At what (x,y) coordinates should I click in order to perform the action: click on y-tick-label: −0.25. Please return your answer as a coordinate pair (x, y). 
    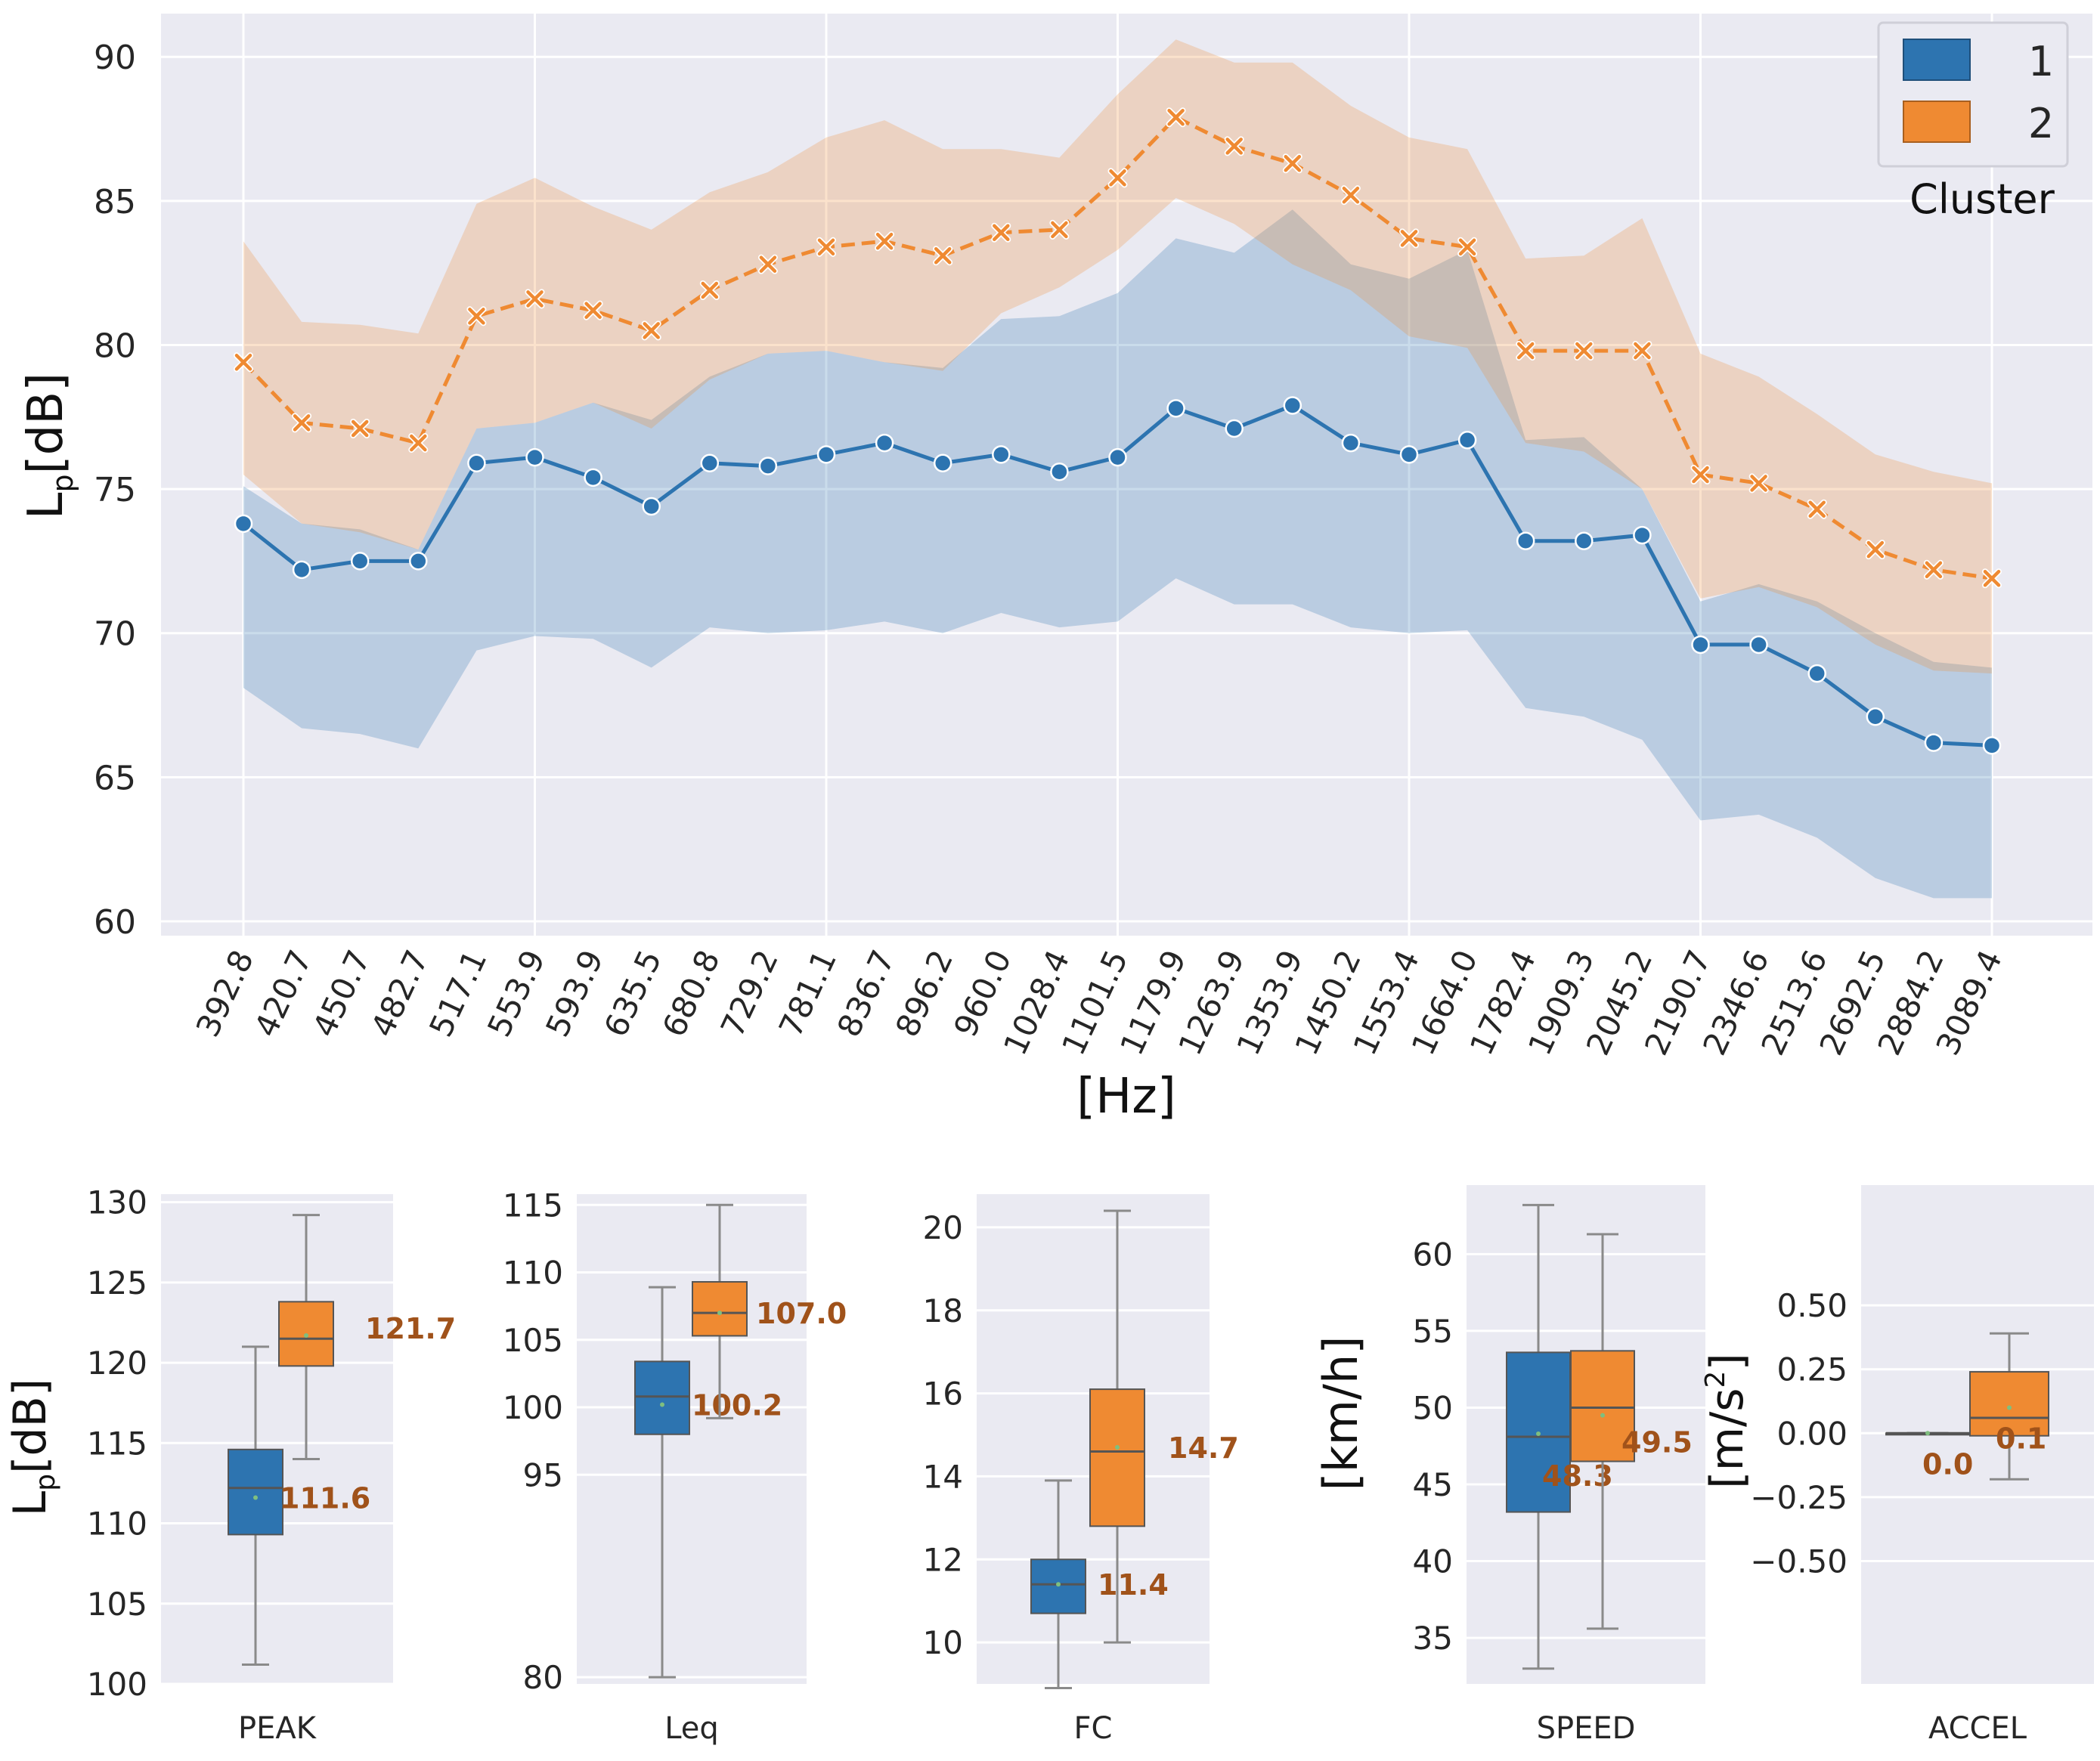
    Looking at the image, I should click on (1799, 1497).